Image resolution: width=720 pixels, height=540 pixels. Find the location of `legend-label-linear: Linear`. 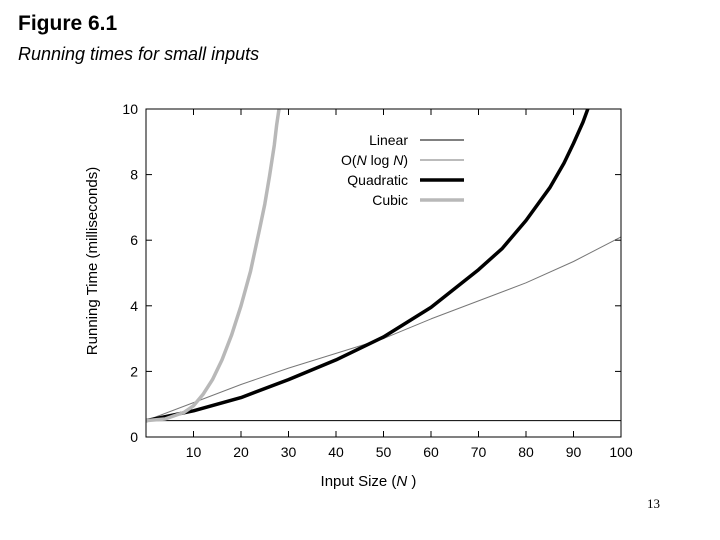

legend-label-linear: Linear is located at coordinates (388, 140).